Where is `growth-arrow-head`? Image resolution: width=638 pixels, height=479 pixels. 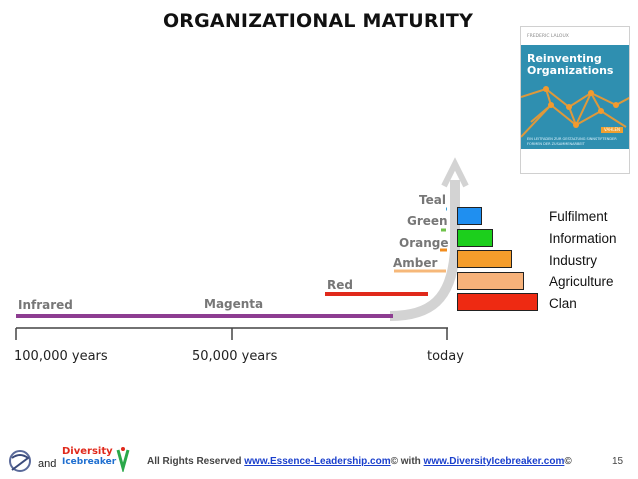
growth-arrow-head is located at coordinates (455, 172).